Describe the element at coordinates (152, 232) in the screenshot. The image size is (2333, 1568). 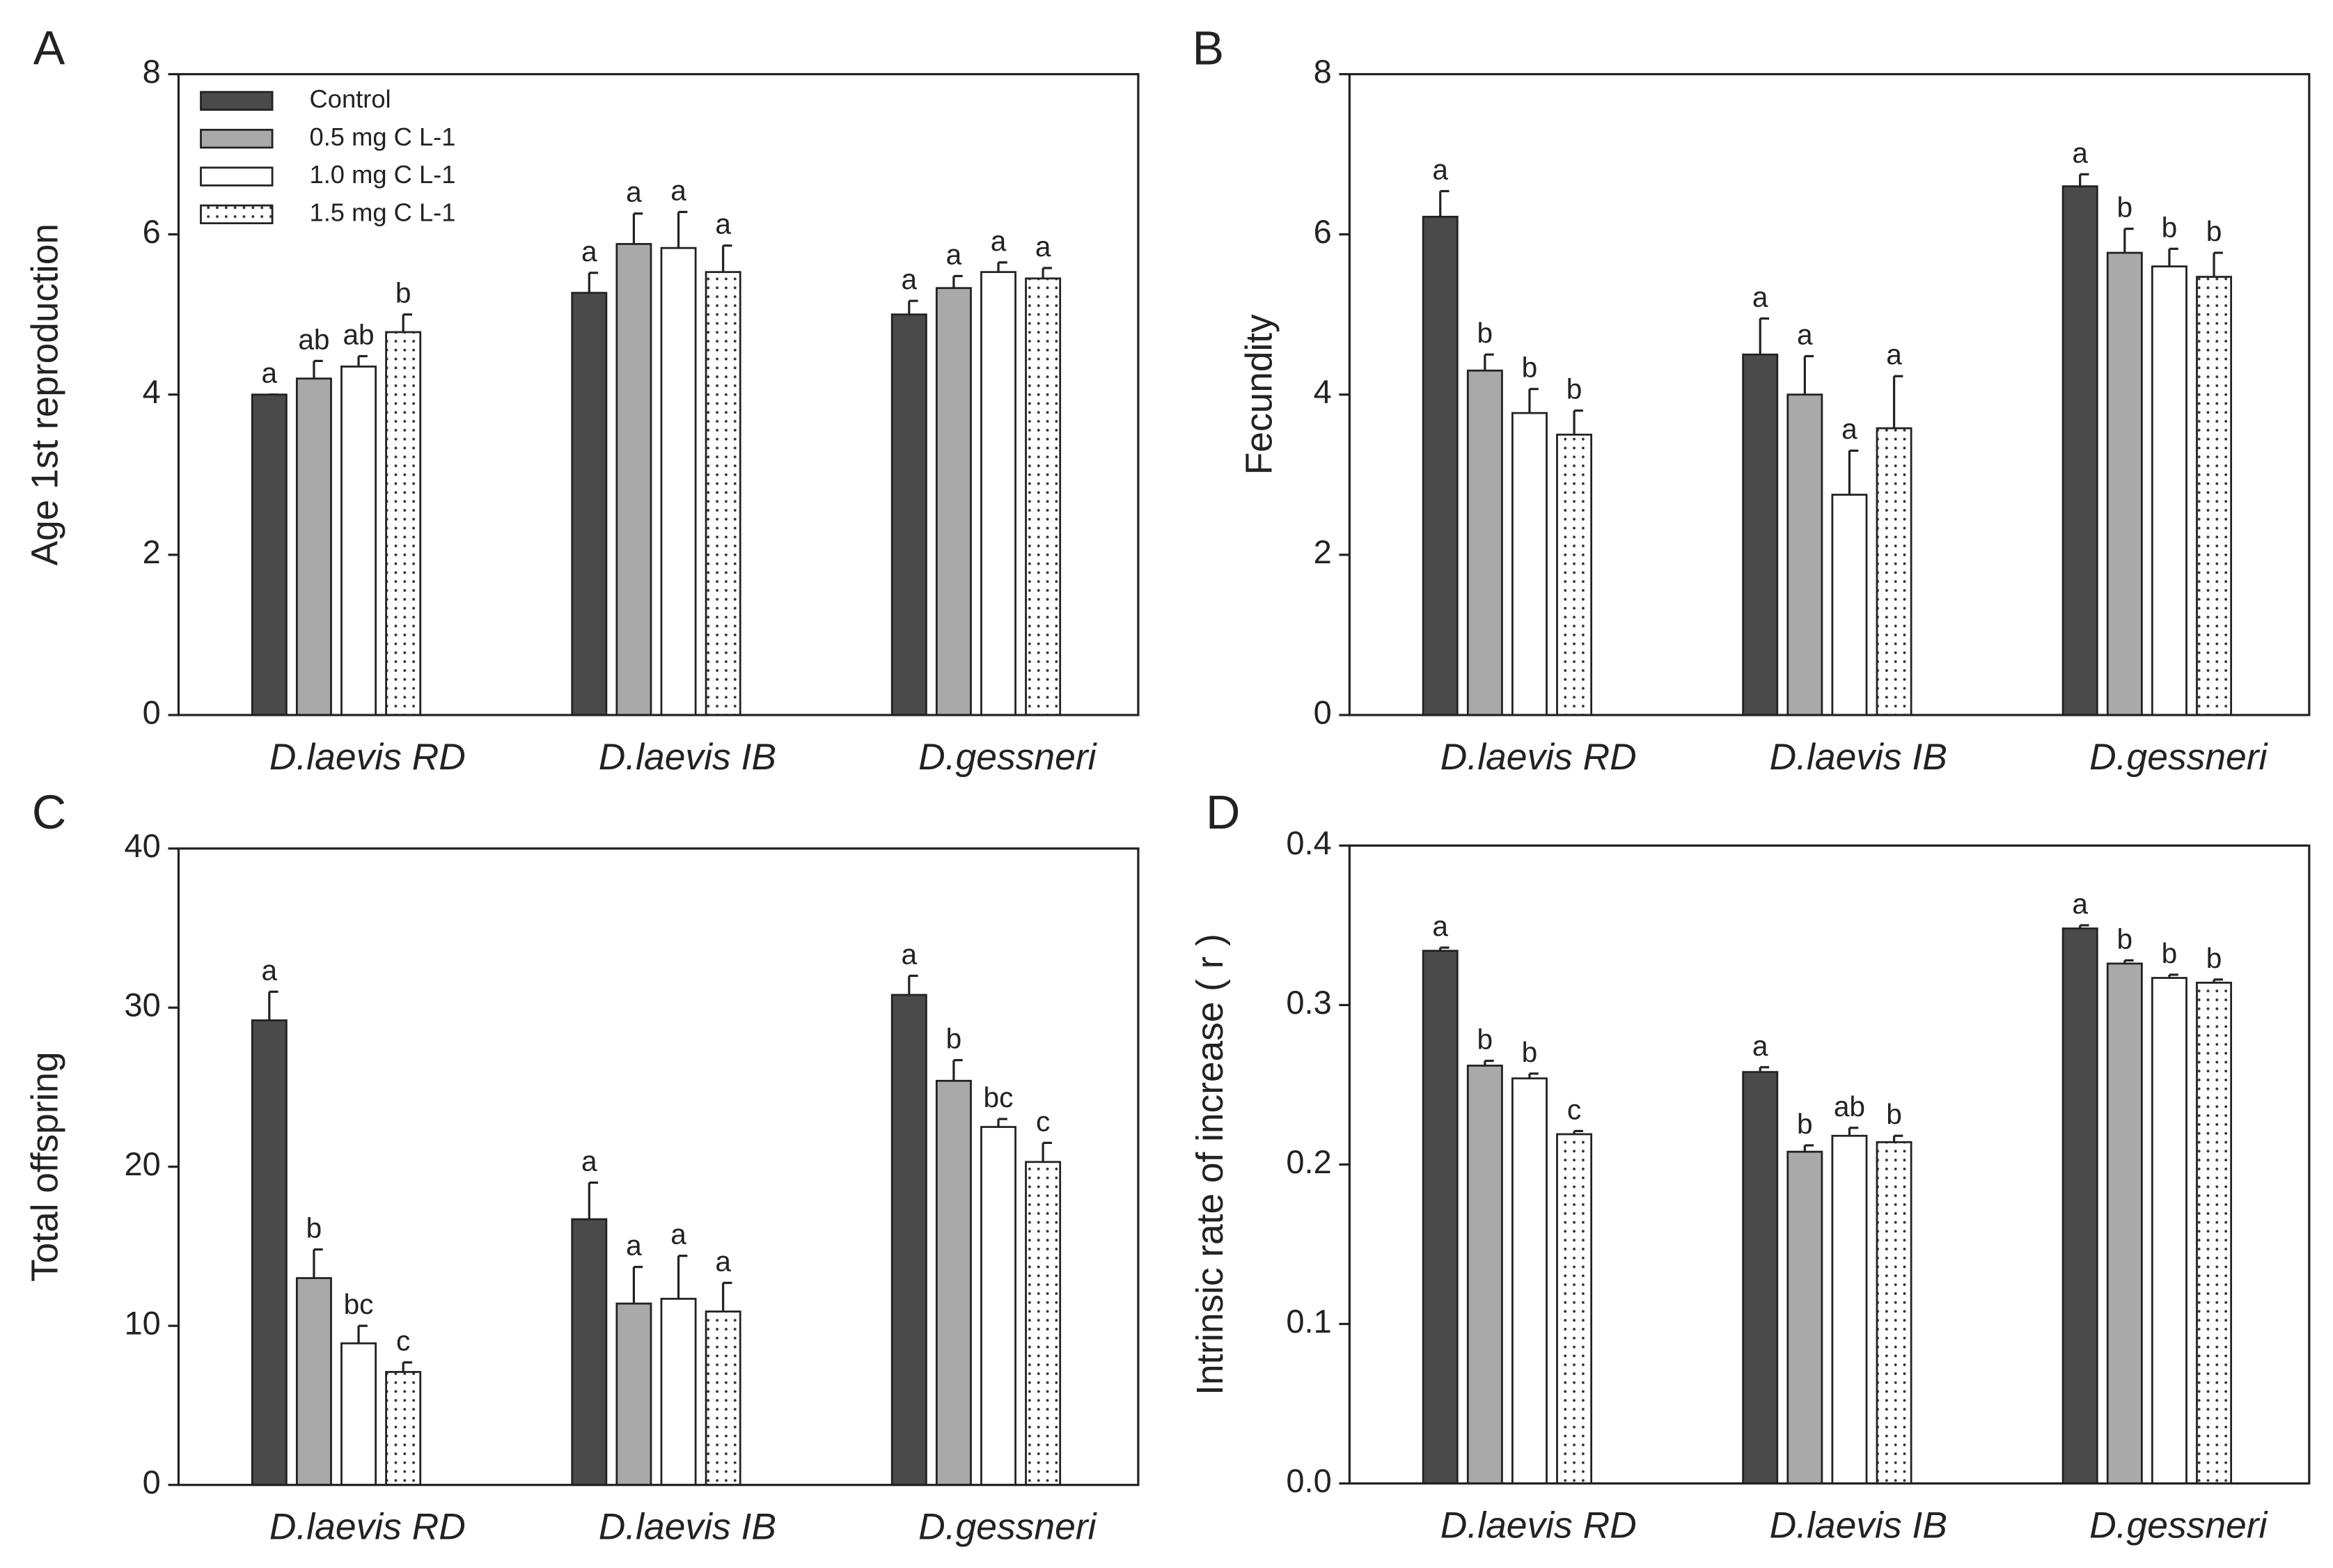
I see `y-tick-label: 6` at that location.